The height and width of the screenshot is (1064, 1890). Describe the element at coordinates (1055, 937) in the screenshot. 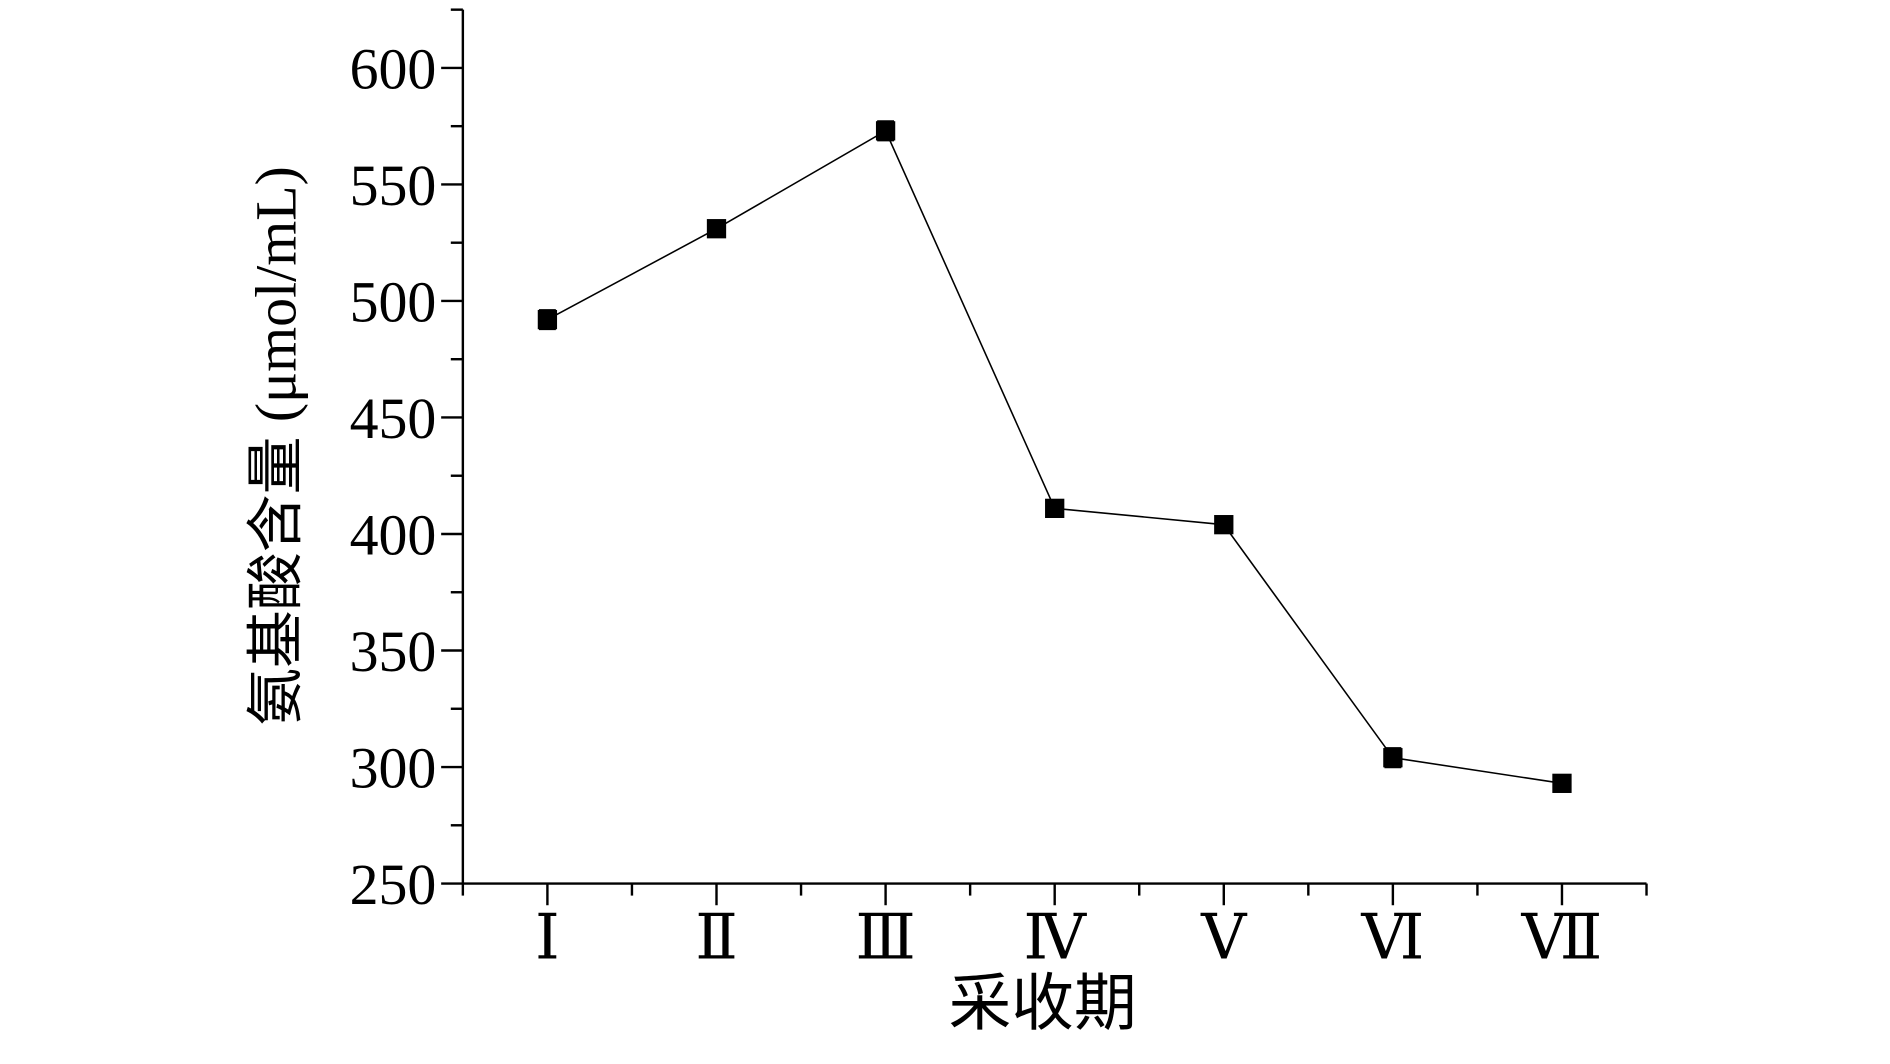

I see `x-tick-label: Ⅳ` at that location.